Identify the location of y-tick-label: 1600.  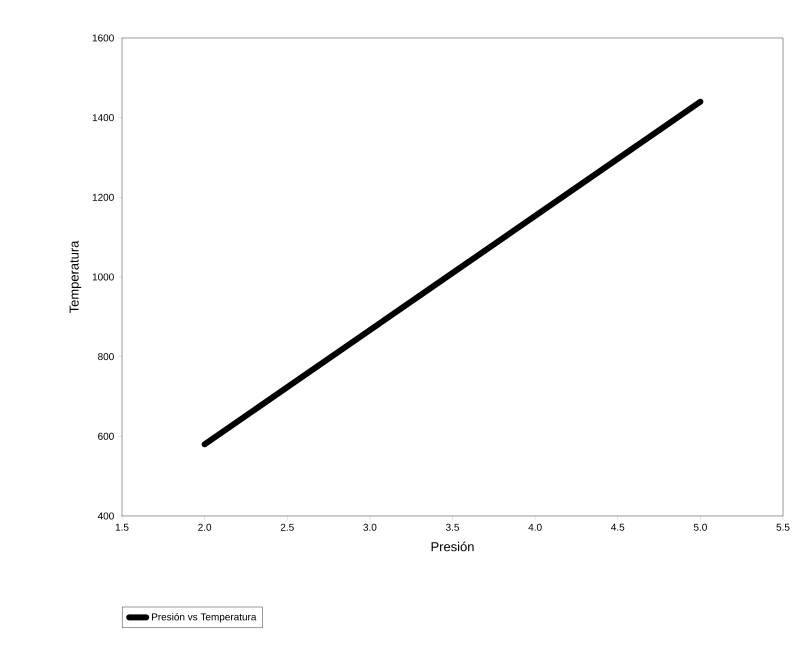
(103, 38).